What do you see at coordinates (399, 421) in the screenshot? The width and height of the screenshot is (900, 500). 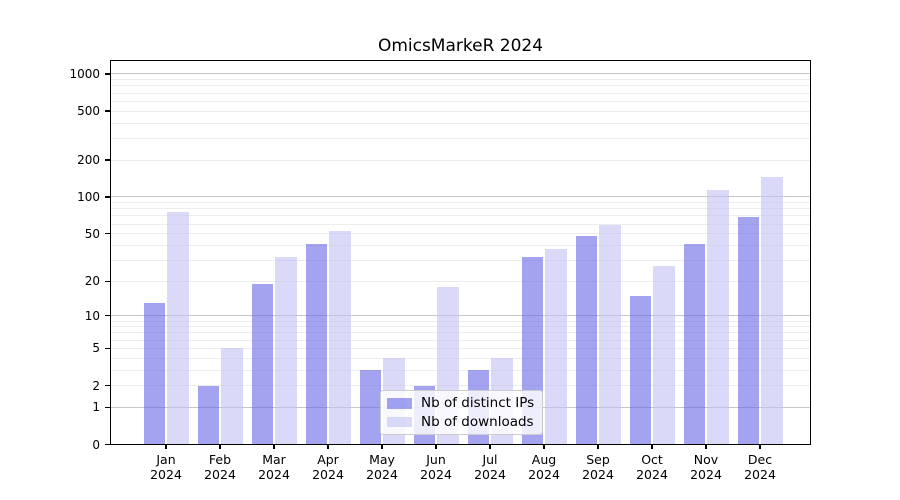 I see `legend-swatch-downloads-icon` at bounding box center [399, 421].